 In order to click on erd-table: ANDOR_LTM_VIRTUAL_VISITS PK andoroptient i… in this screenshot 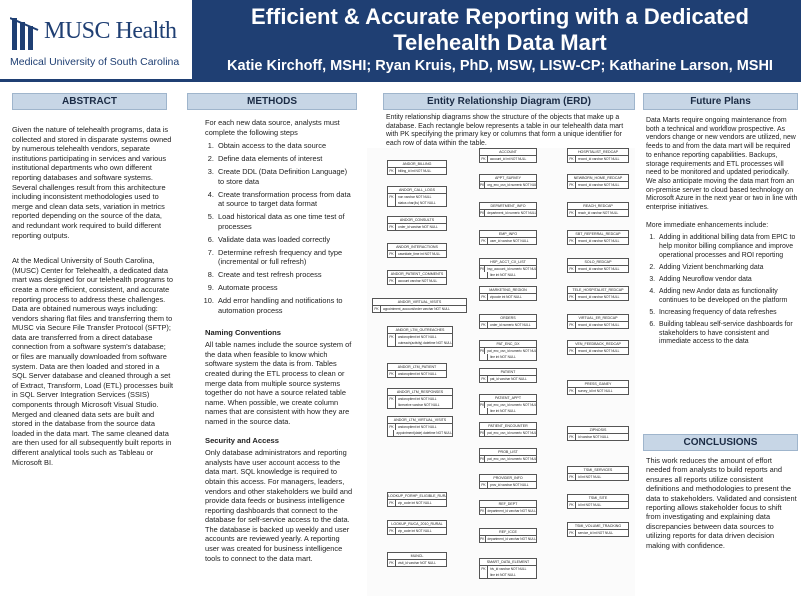, I will do `click(420, 426)`.